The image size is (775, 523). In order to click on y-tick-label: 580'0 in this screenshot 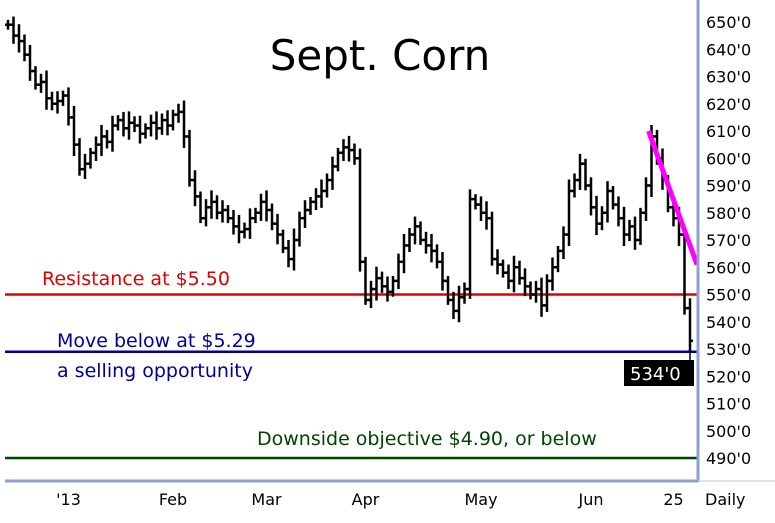, I will do `click(728, 213)`.